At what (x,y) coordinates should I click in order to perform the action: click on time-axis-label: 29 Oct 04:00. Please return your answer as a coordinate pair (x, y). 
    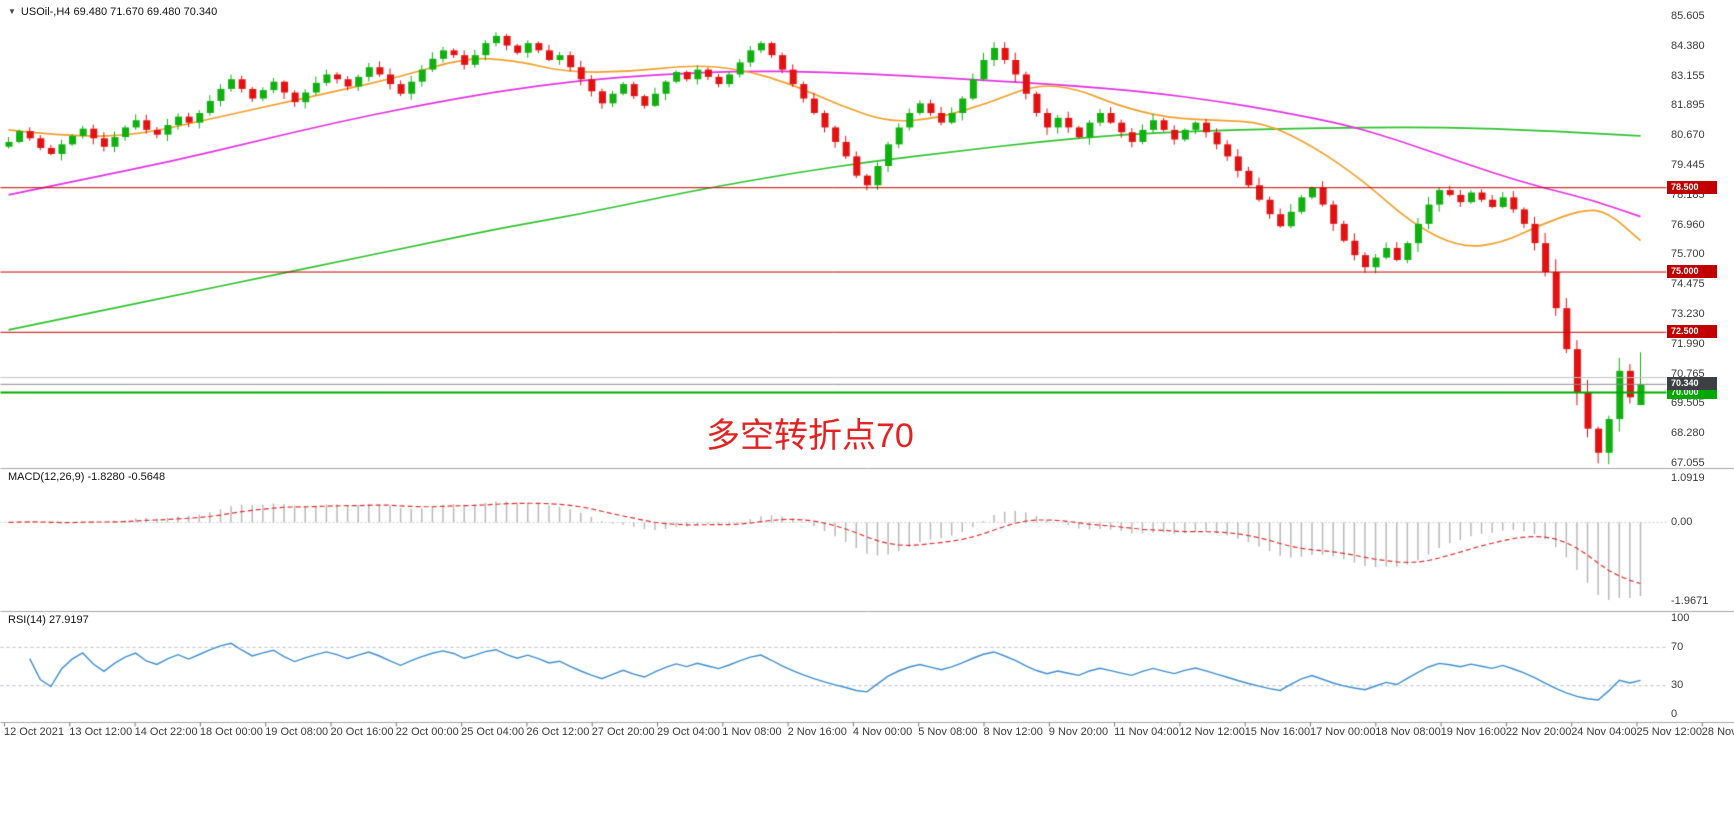
    Looking at the image, I should click on (688, 732).